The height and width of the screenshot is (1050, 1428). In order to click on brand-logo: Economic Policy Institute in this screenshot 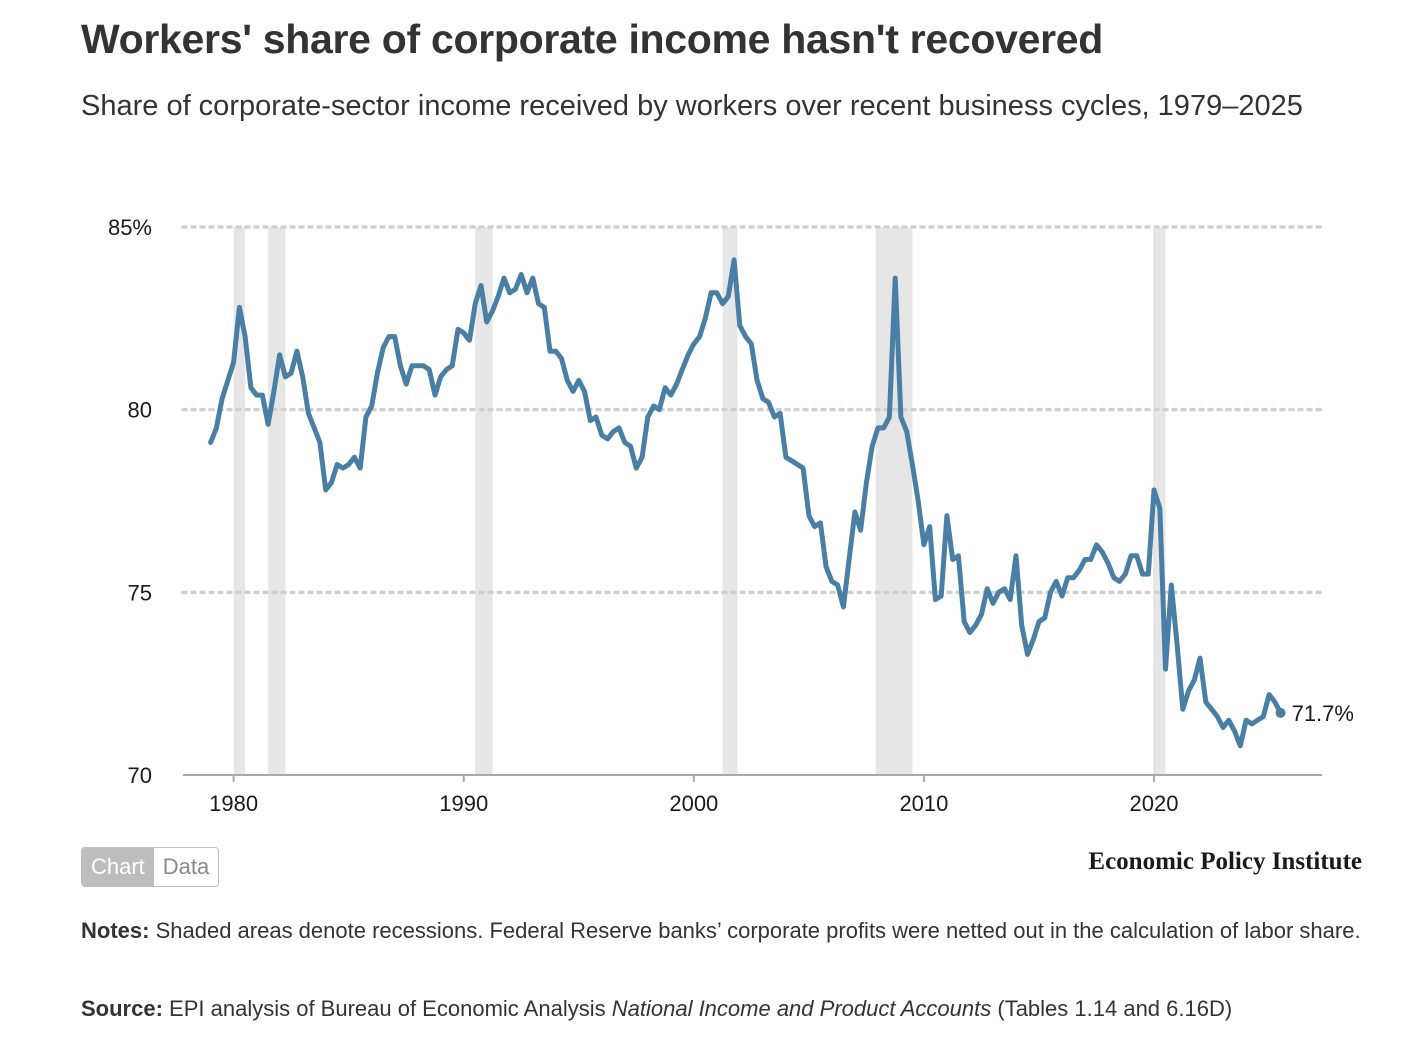, I will do `click(1225, 861)`.